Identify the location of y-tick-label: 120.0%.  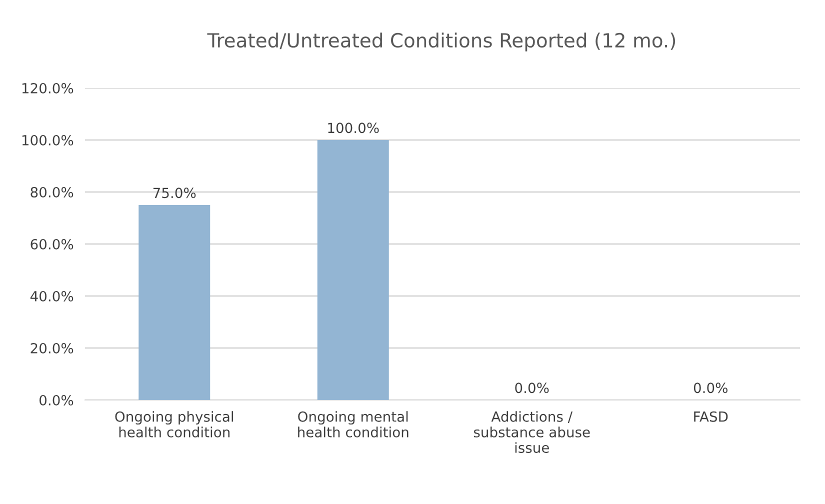
(48, 88).